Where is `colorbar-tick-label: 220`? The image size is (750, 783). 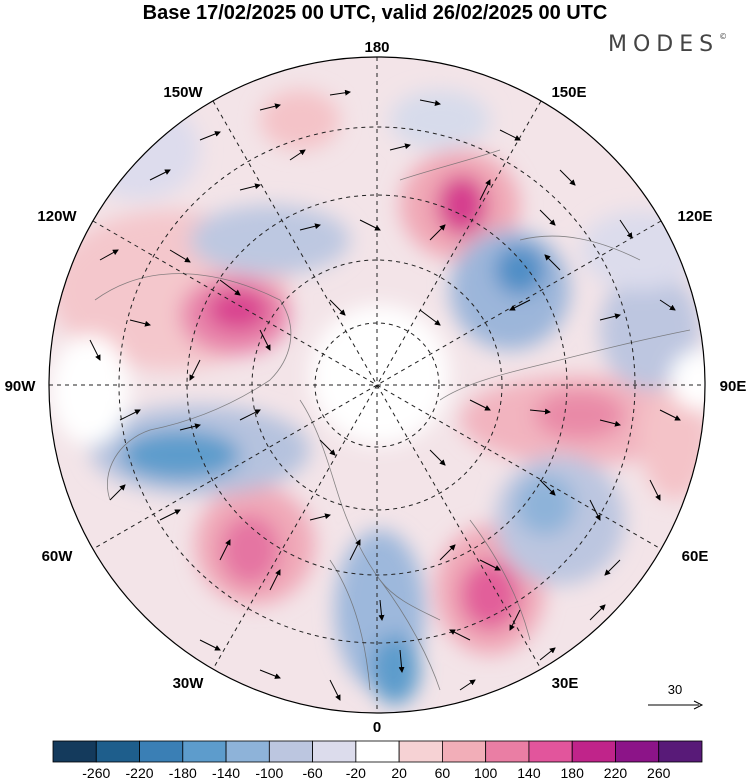
colorbar-tick-label: 220 is located at coordinates (616, 773).